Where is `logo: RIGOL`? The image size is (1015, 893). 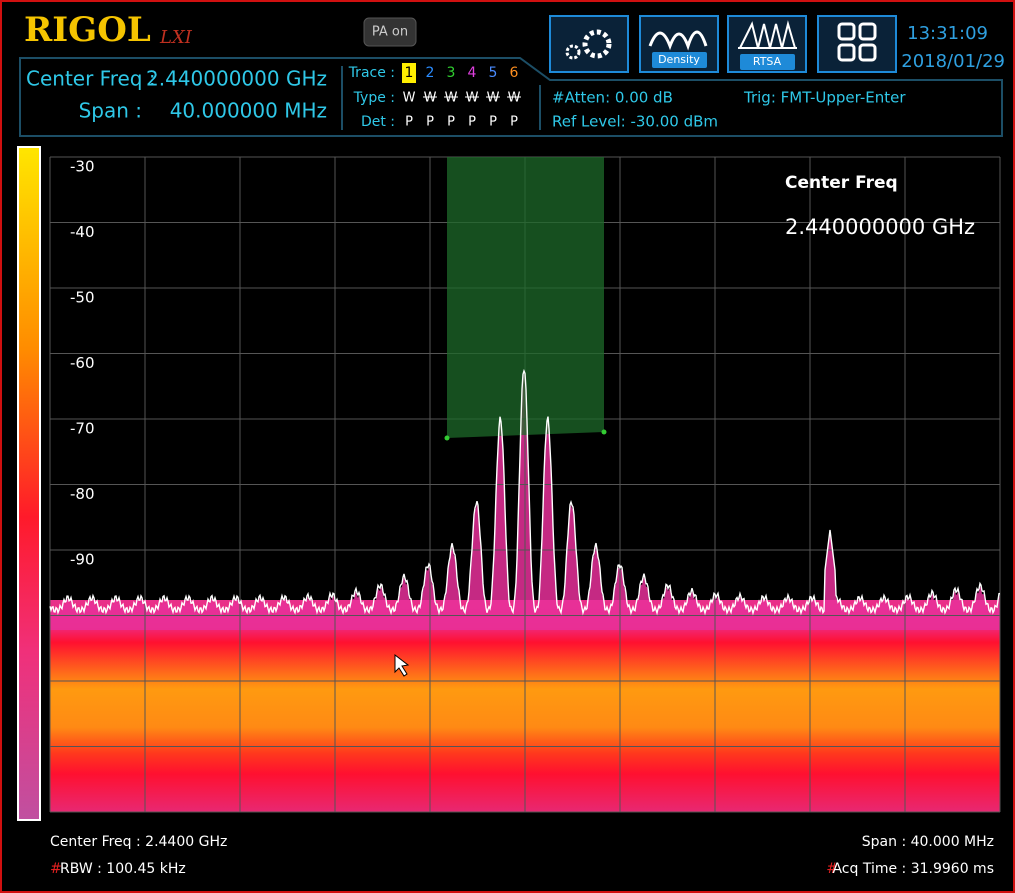 logo: RIGOL is located at coordinates (87, 30).